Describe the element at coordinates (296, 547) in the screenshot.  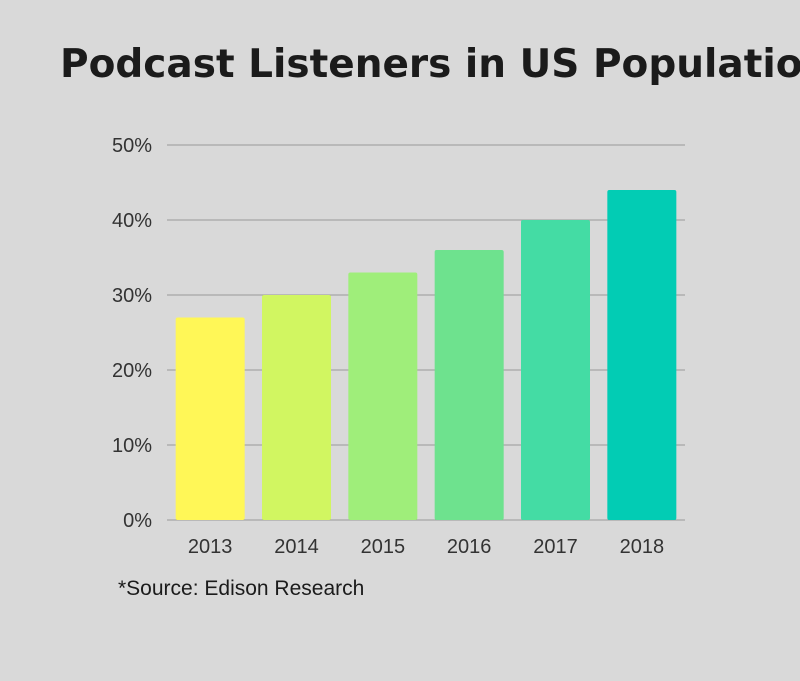
I see `x-tick-label-2014: 2014` at that location.